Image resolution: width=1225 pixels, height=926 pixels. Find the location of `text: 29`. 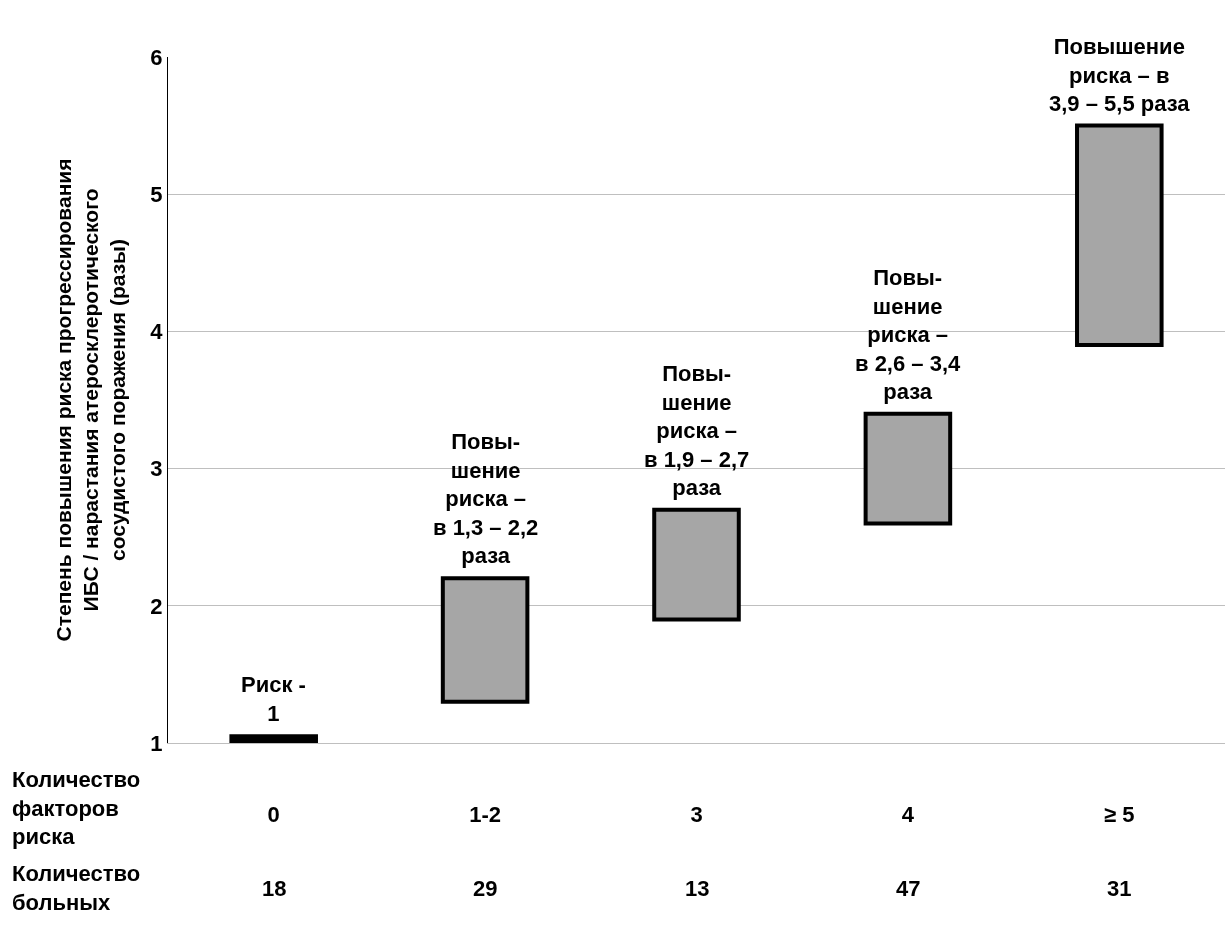

text: 29 is located at coordinates (485, 888).